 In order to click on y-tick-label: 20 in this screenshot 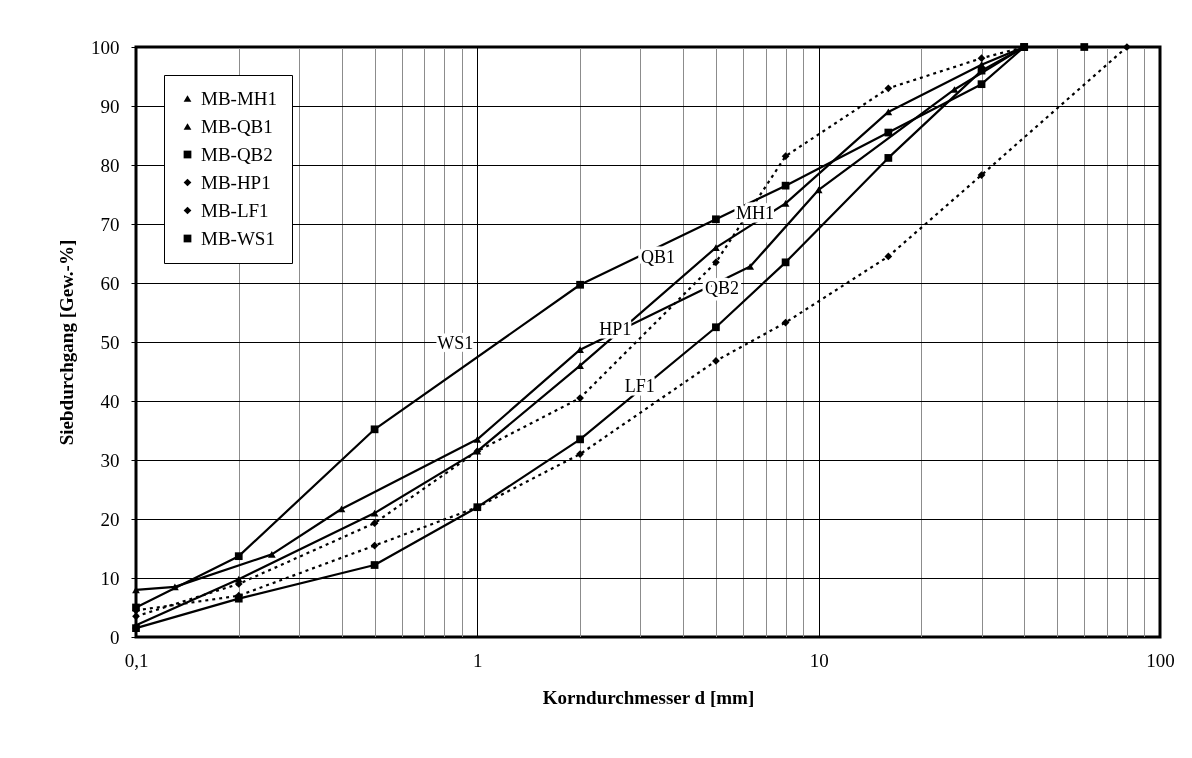, I will do `click(110, 519)`.